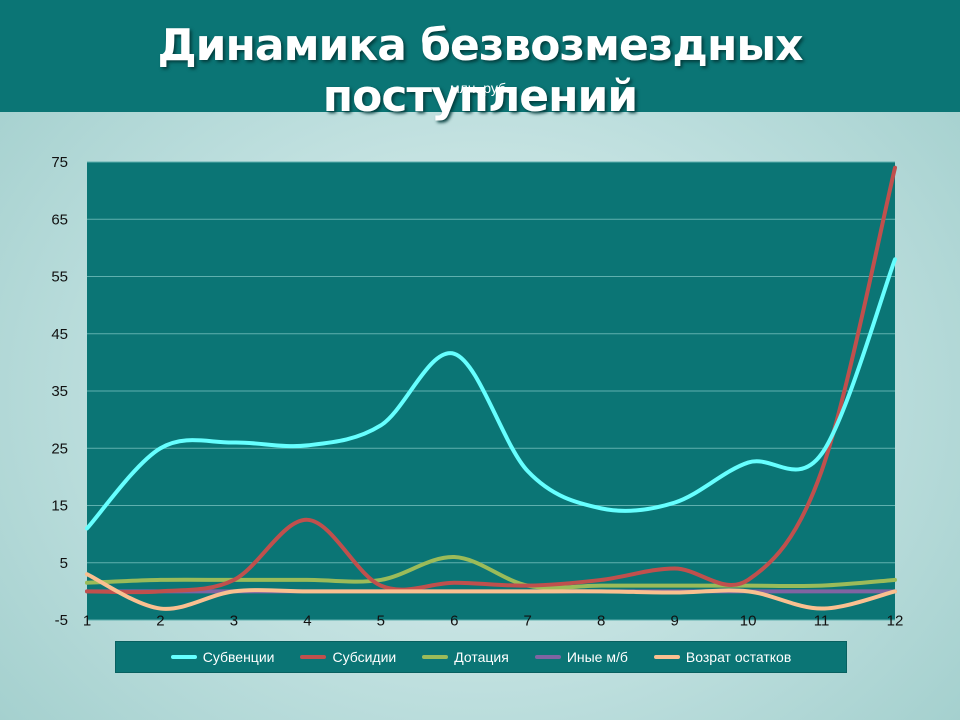 This screenshot has height=720, width=960. I want to click on legend-item: Иные м/б, so click(581, 657).